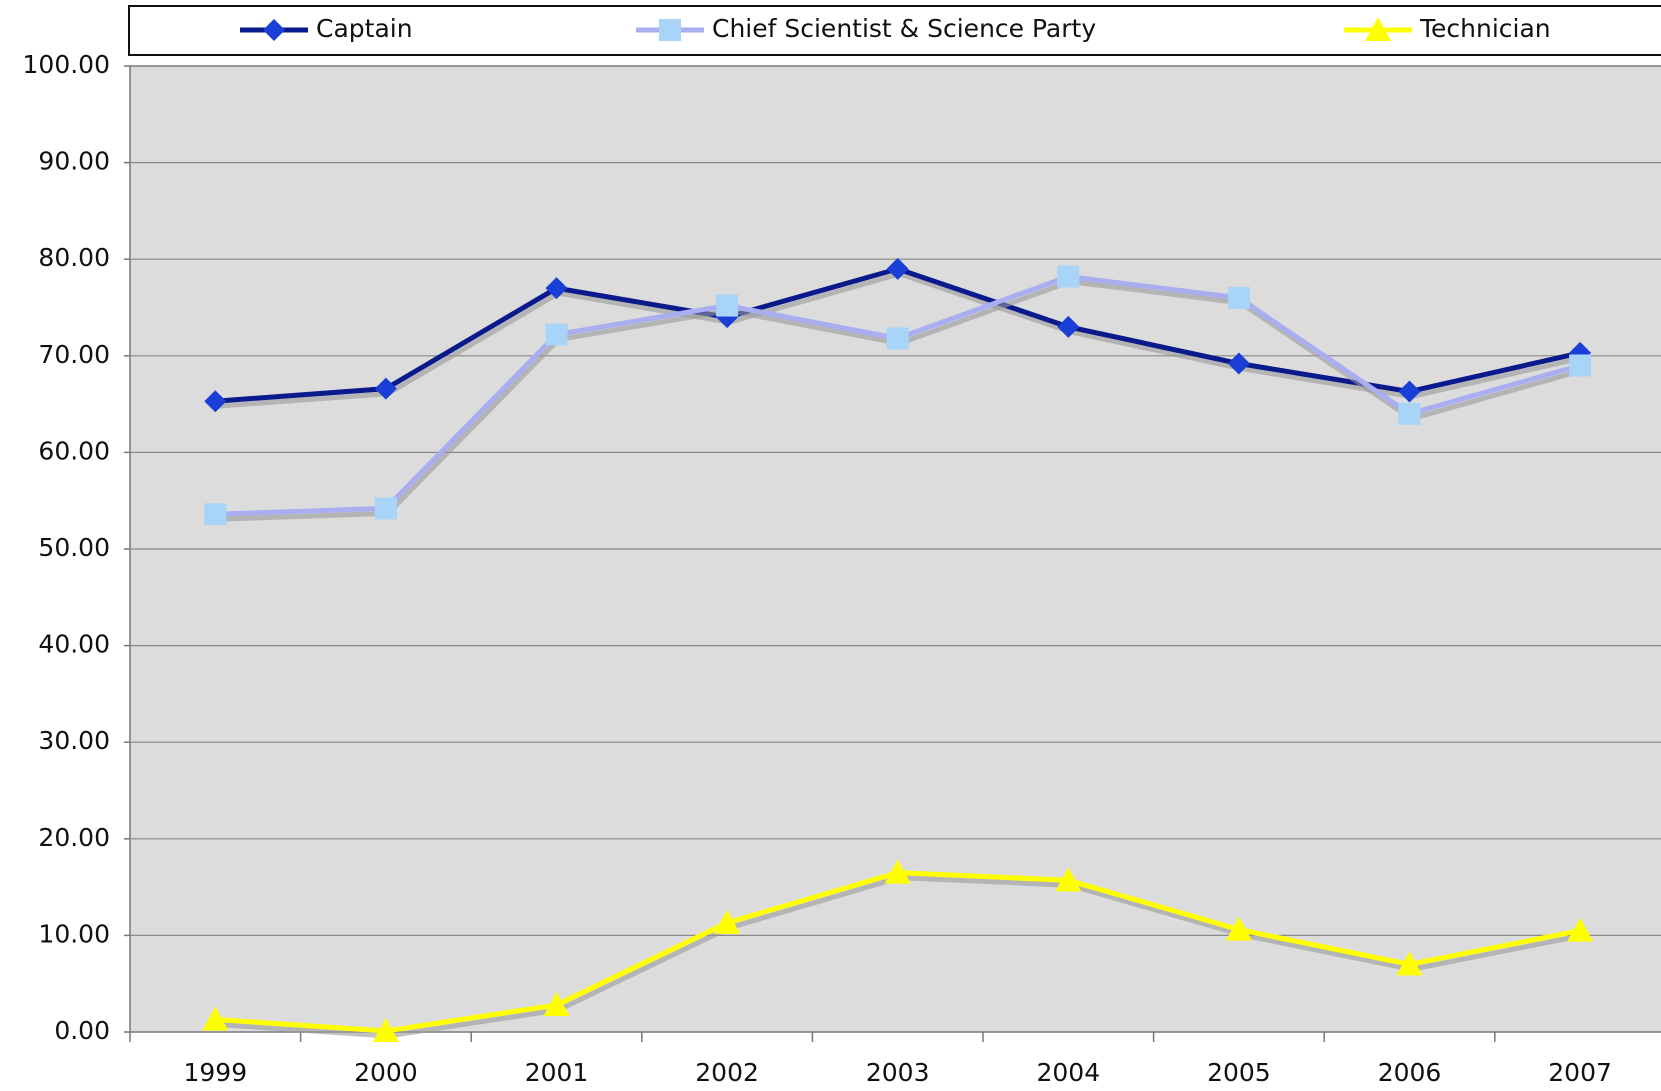 This screenshot has height=1091, width=1661. I want to click on x-tick-label: 2001, so click(557, 1072).